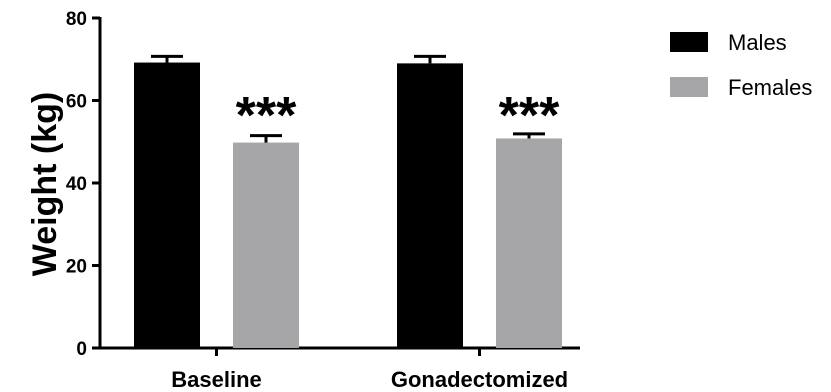  Describe the element at coordinates (741, 65) in the screenshot. I see `legend: Males Females` at that location.